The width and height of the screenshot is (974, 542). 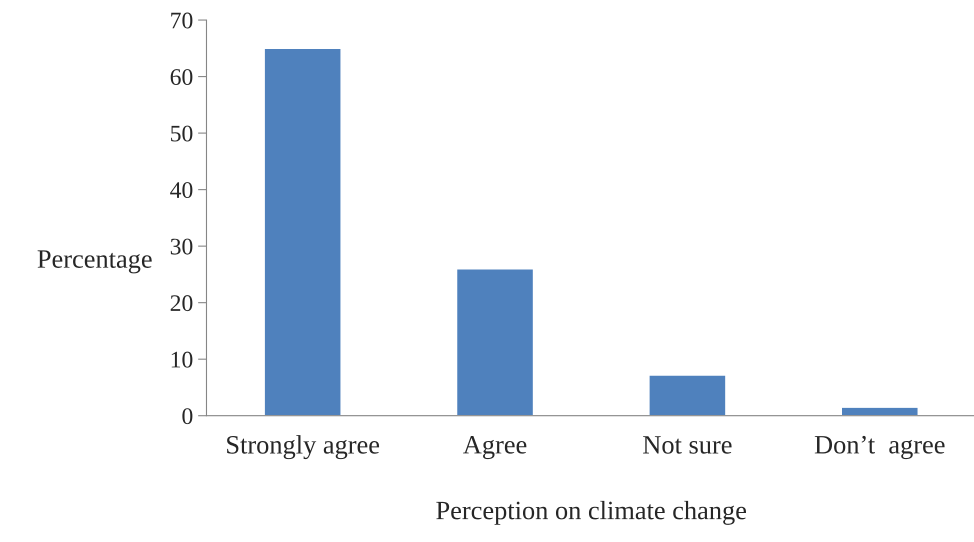 I want to click on y-tick-label: 40, so click(x=181, y=190).